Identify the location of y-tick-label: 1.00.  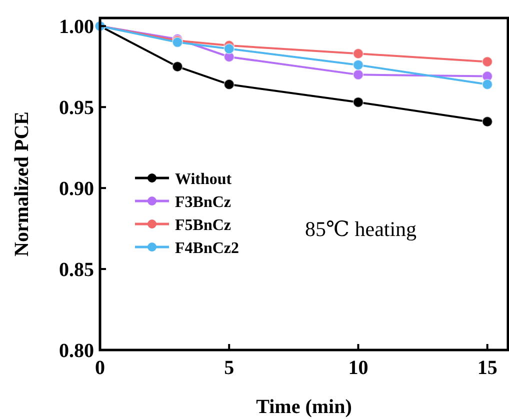
(76, 27).